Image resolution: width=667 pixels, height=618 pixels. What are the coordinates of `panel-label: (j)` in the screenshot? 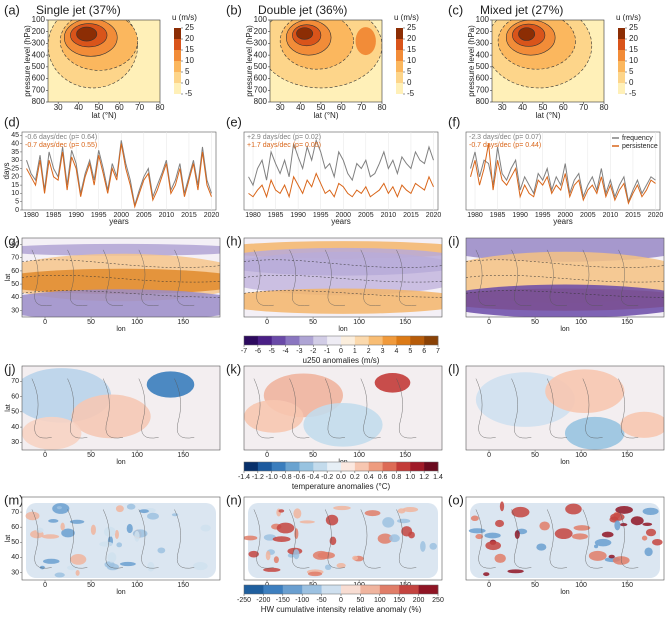 It's located at (10, 368).